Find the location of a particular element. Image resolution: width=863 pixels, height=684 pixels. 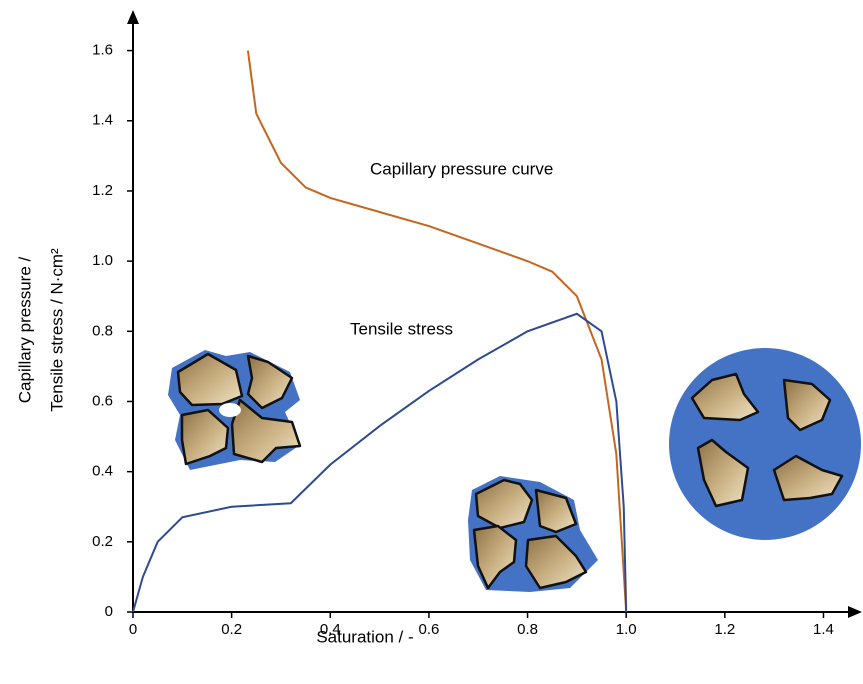

y-tick-label: 0.2 is located at coordinates (102, 541).